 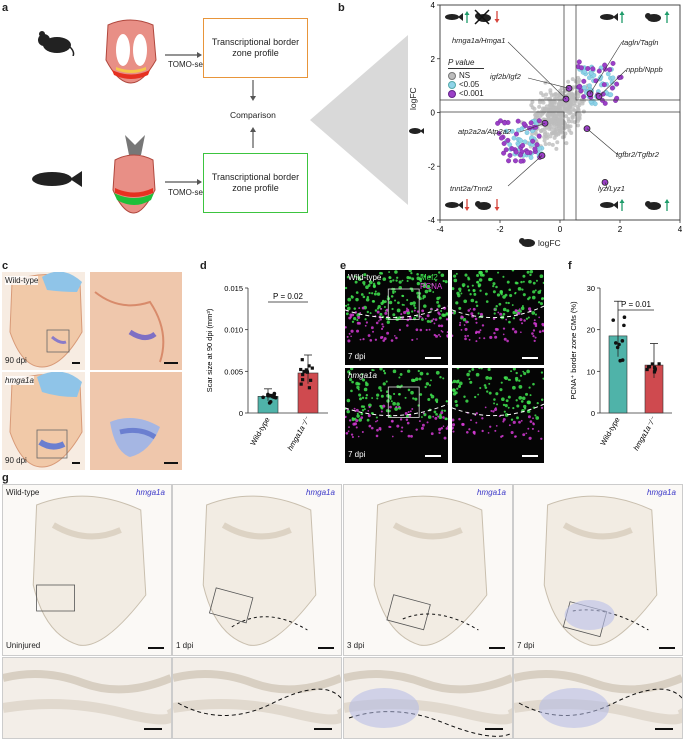 What do you see at coordinates (644, 434) in the screenshot?
I see `category-label: hmga1a⁻/⁻` at bounding box center [644, 434].